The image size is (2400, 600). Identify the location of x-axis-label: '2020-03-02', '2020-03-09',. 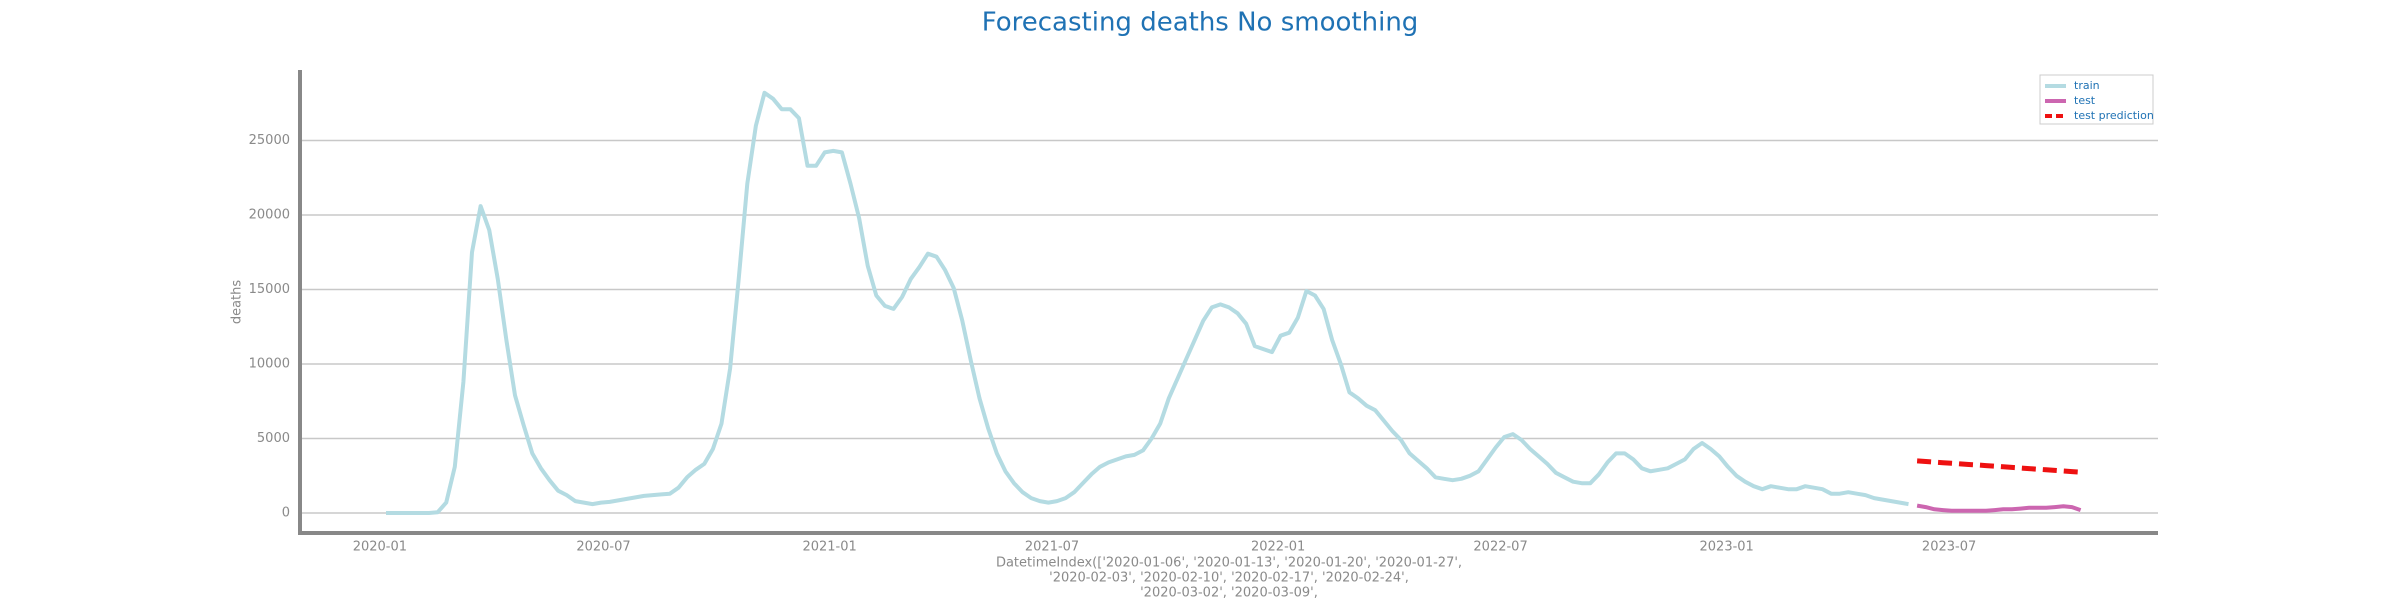
(1229, 593).